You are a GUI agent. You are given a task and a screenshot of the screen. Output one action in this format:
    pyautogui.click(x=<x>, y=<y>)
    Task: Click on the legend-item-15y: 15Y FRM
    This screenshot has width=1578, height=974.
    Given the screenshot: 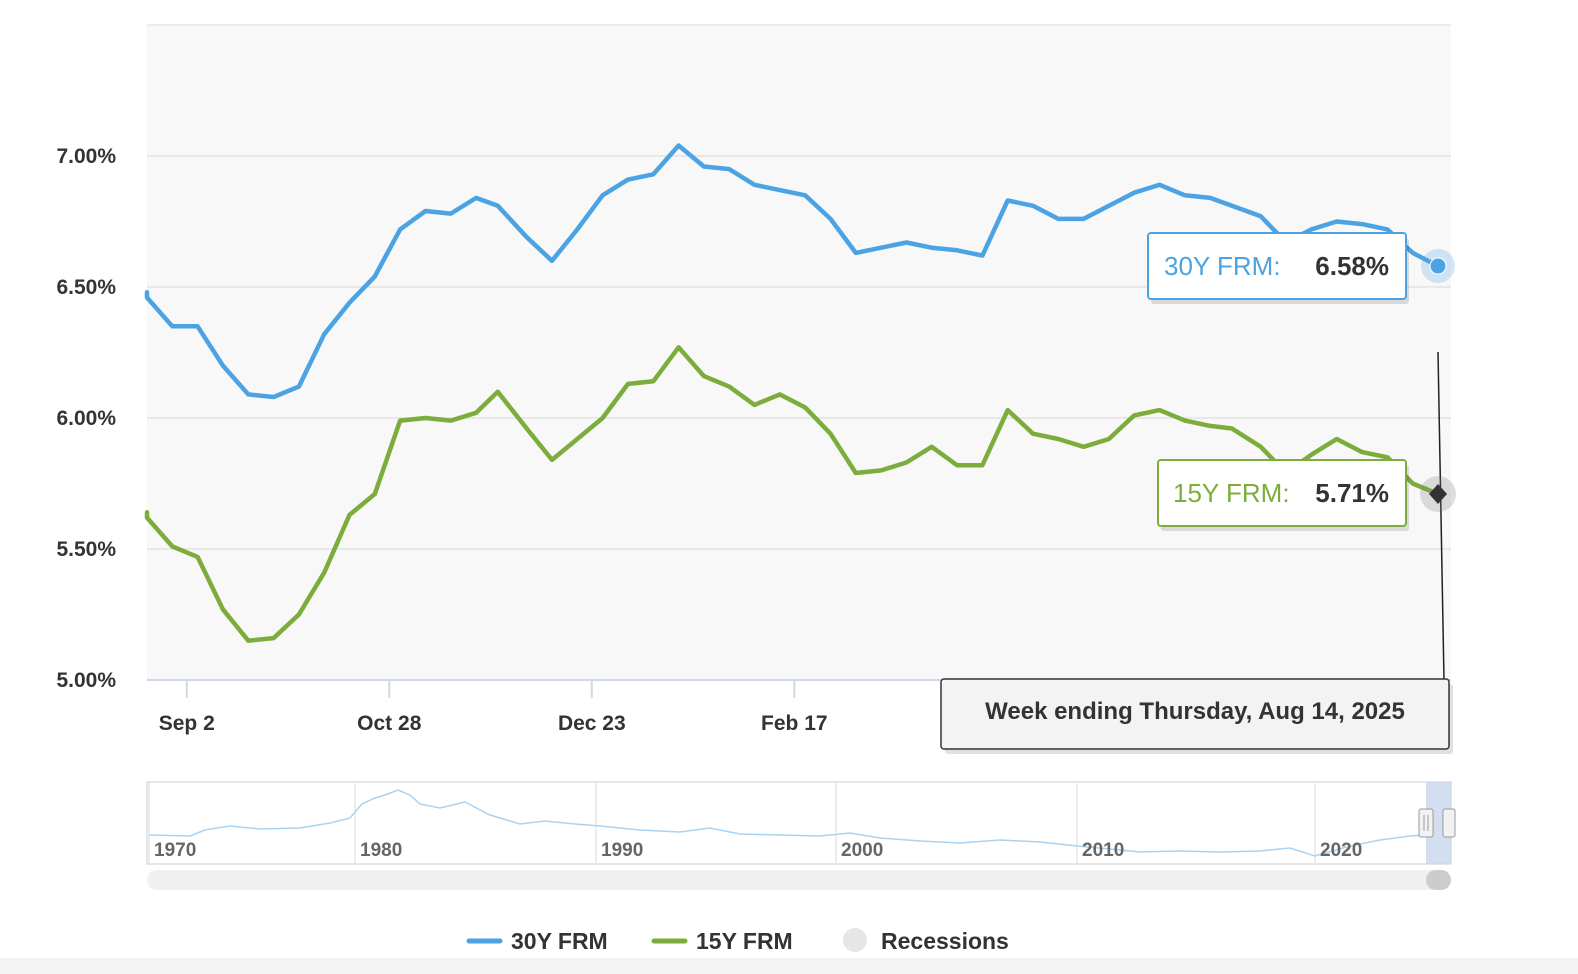 What is the action you would take?
    pyautogui.click(x=722, y=941)
    